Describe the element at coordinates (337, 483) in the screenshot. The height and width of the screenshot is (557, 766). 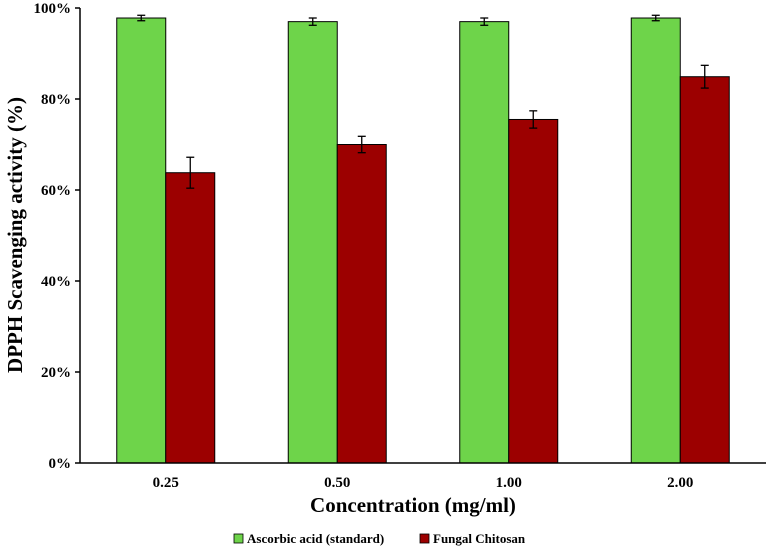
I see `x-tick-label: 0.50` at that location.